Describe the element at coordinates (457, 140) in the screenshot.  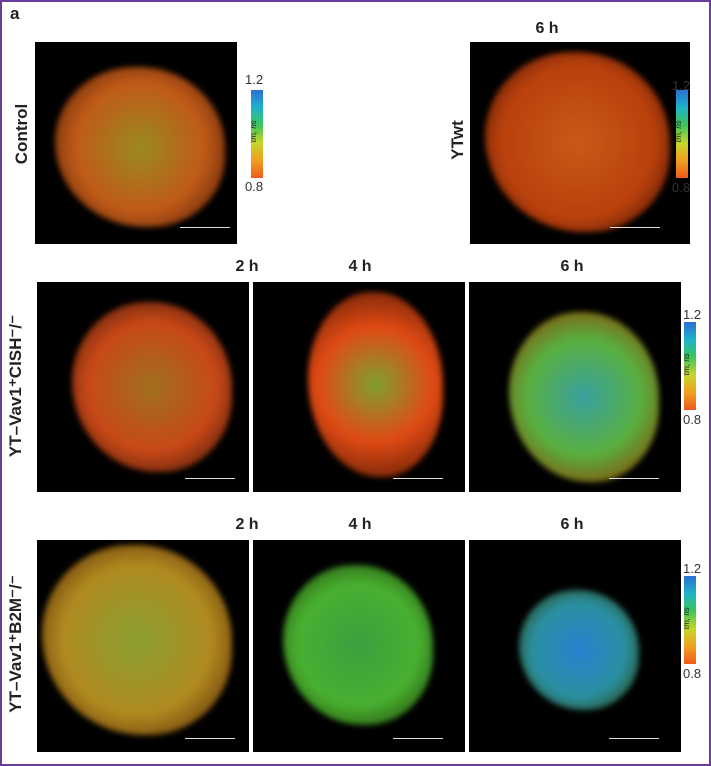
I see `row-label-ytwt: YTwt` at that location.